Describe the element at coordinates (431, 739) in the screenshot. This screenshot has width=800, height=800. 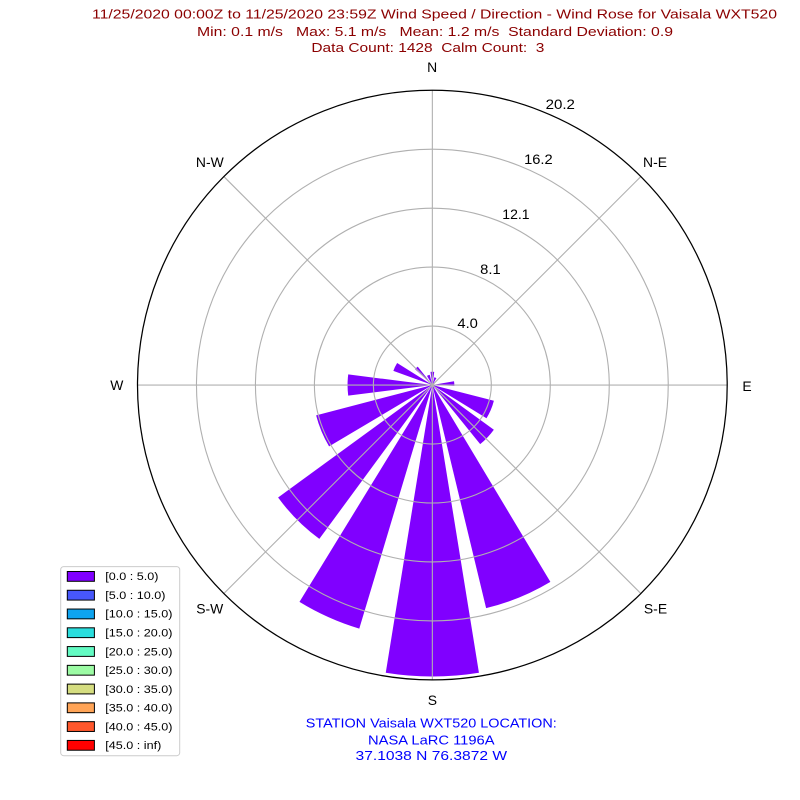
I see `svg-text: NASA LaRC 1196A` at that location.